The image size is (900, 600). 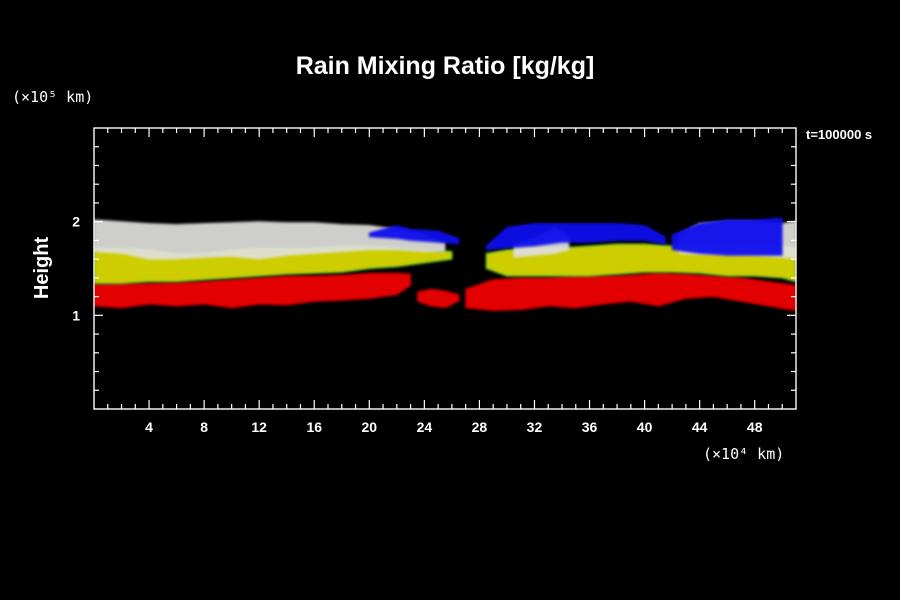 I want to click on x-tick-label: 24, so click(x=425, y=427).